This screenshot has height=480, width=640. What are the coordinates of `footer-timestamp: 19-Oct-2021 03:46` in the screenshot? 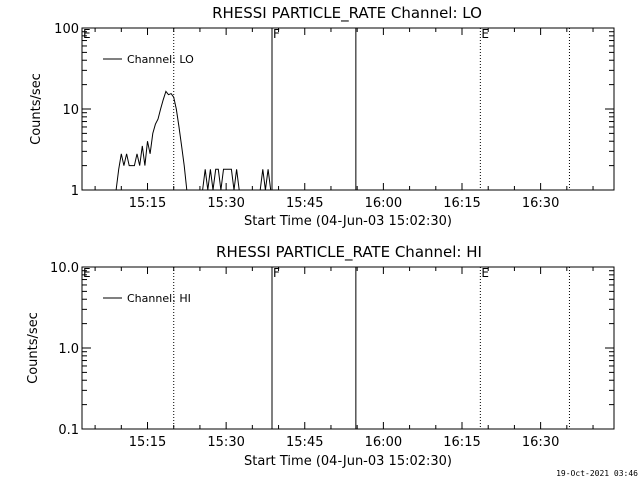 It's located at (597, 473).